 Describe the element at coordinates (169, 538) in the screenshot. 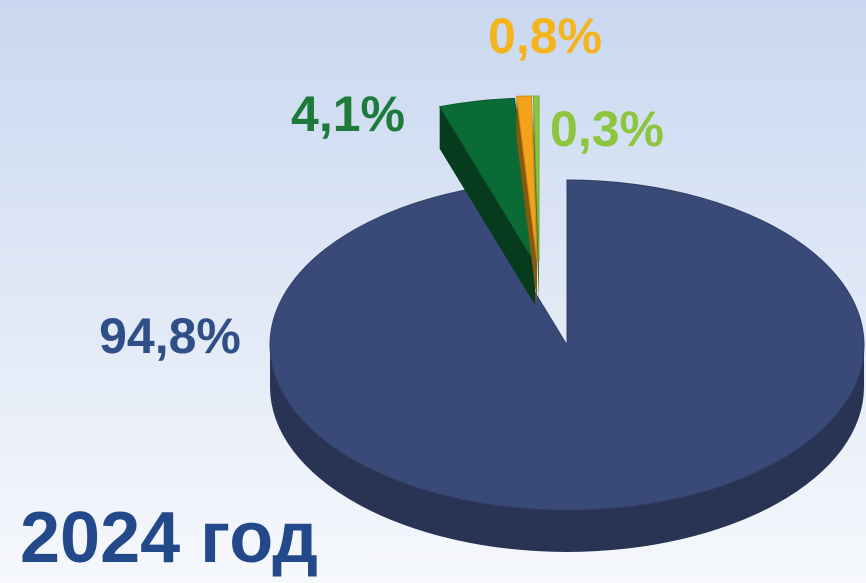

I see `chart-title: 2024 год` at that location.